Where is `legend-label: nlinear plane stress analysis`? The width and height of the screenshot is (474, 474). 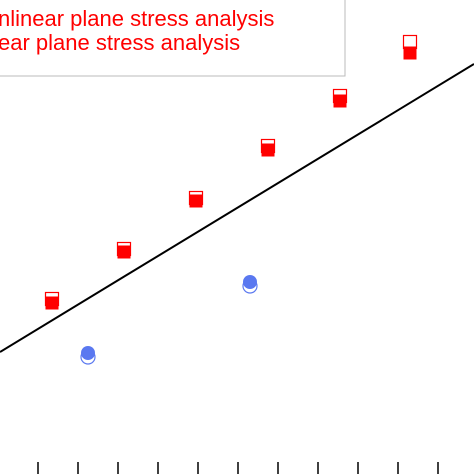
legend-label: nlinear plane stress analysis is located at coordinates (137, 18).